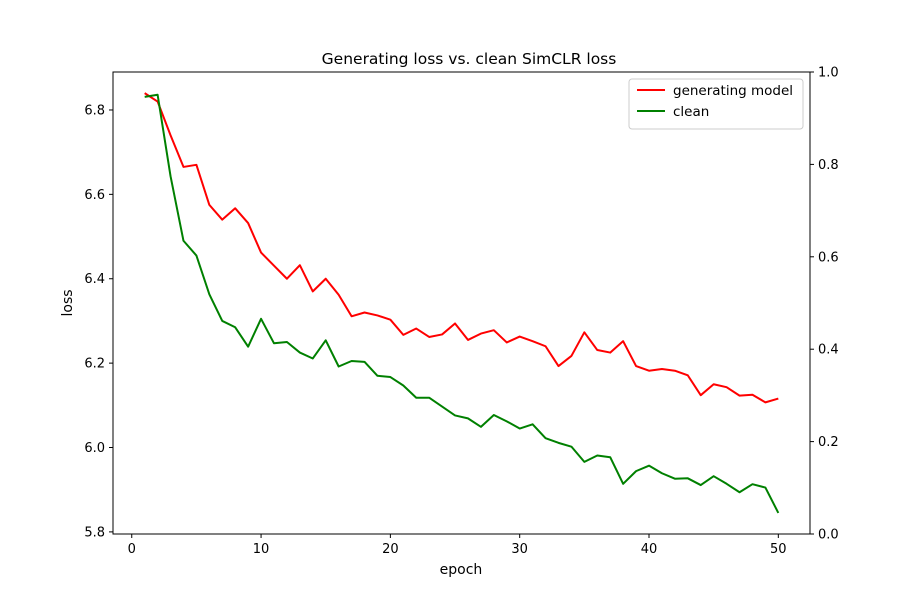  I want to click on chart-title: Generating loss vs. clean SimCLR loss, so click(469, 59).